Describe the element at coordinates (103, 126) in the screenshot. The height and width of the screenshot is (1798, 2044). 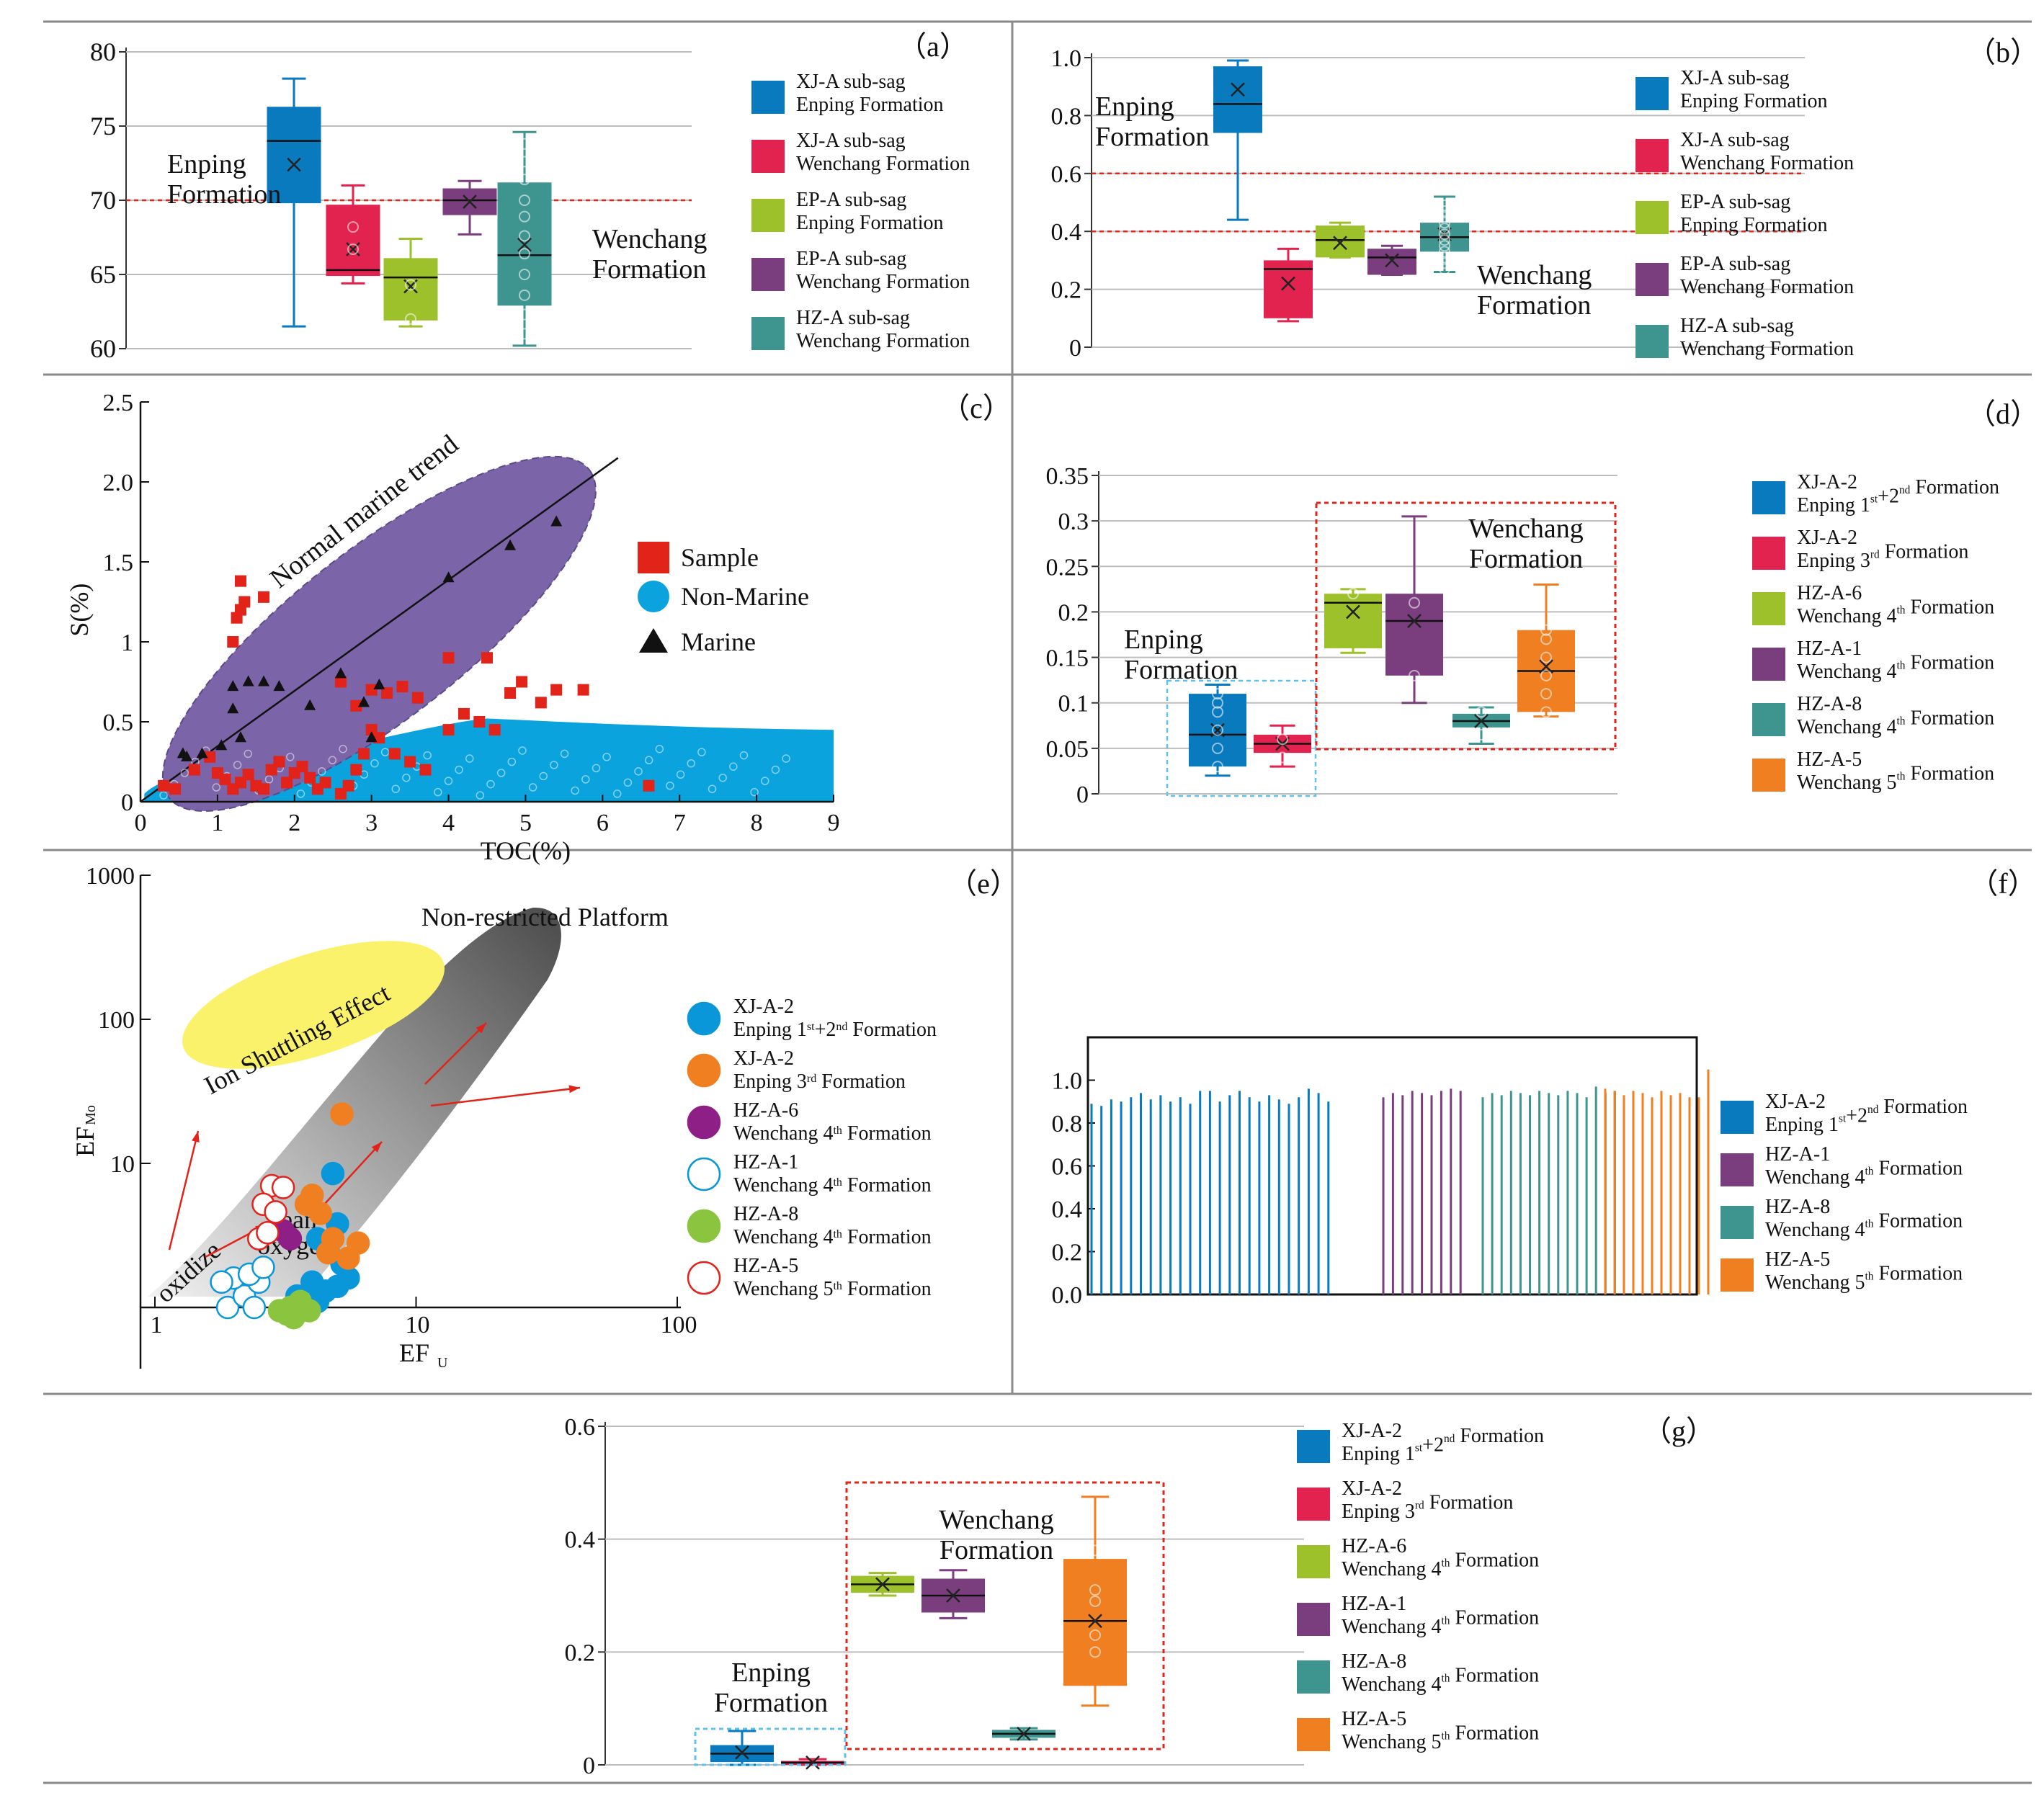
I see `y-tick-label: 75` at that location.